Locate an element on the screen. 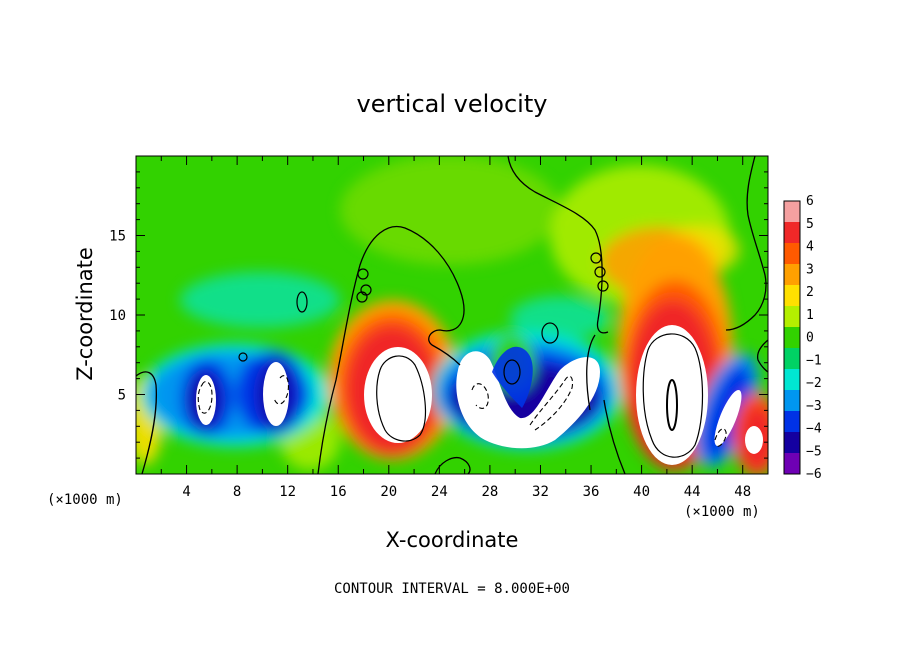 The width and height of the screenshot is (904, 654). white-core-left-b is located at coordinates (276, 394).